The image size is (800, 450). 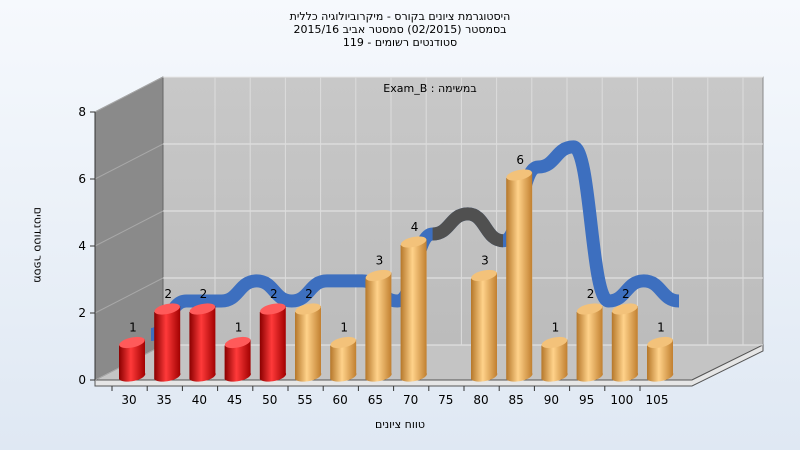 I want to click on trend-ribbon-shadow, so click(x=468, y=227).